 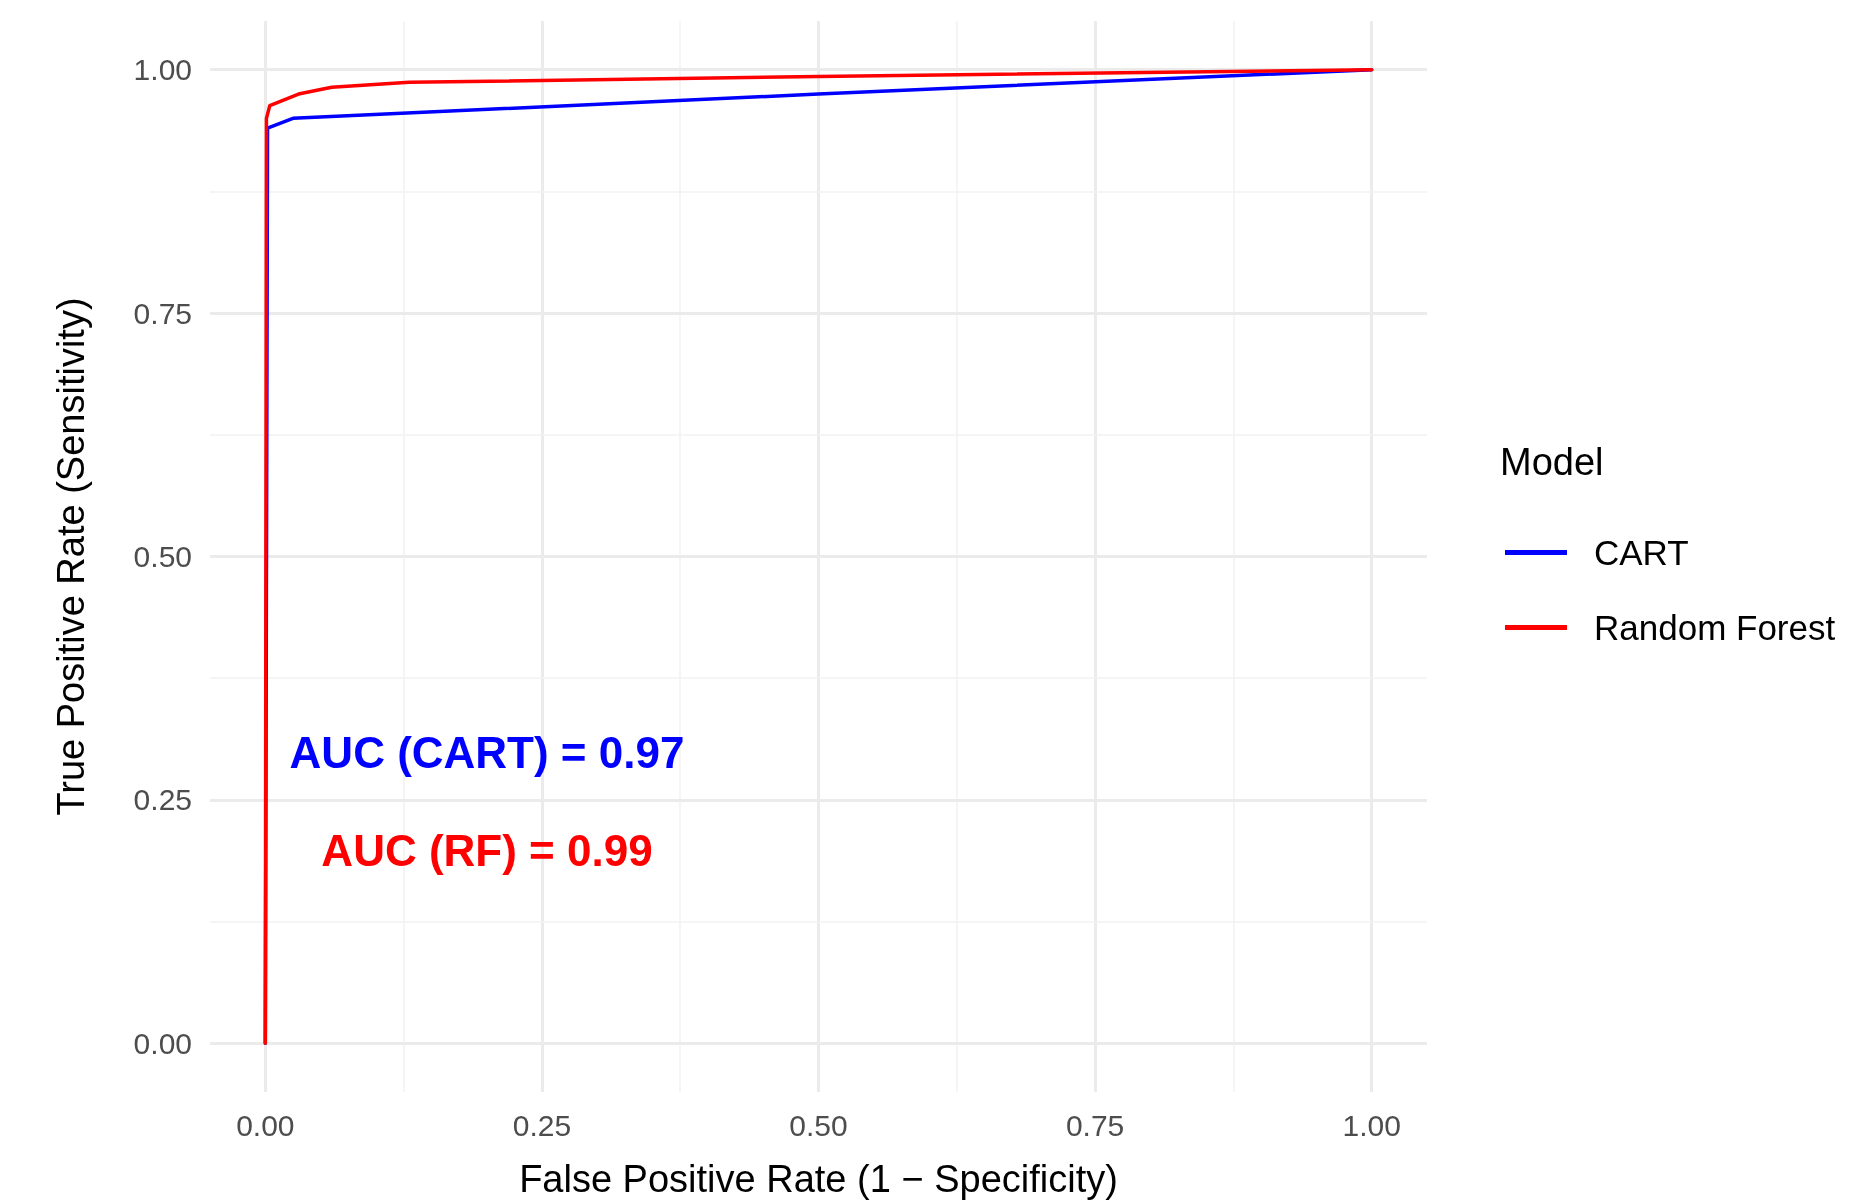 What do you see at coordinates (818, 1125) in the screenshot?
I see `x-tick-label: 0.50` at bounding box center [818, 1125].